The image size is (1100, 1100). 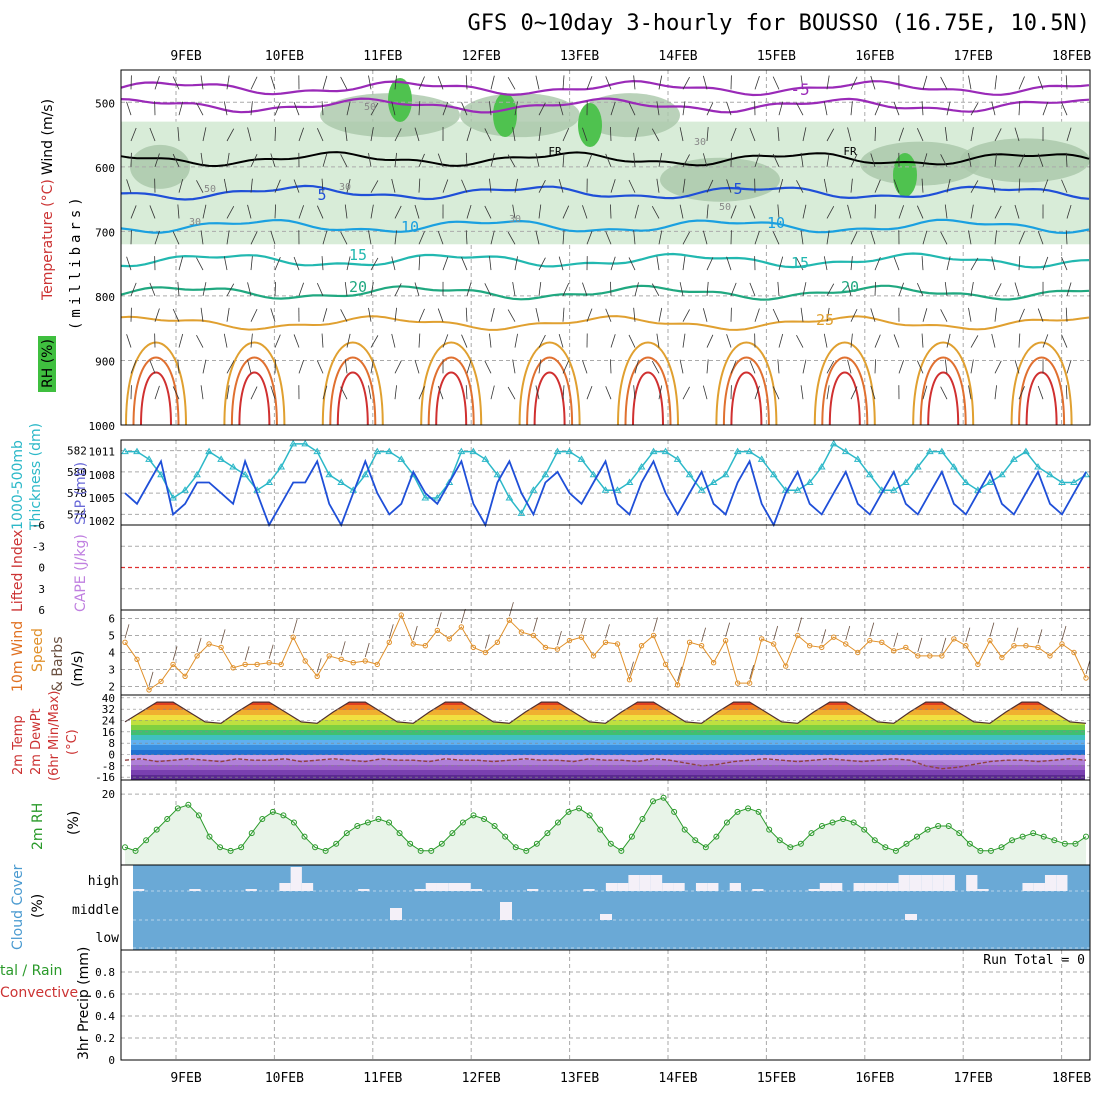 I want to click on rh-shade, so click(x=720, y=179).